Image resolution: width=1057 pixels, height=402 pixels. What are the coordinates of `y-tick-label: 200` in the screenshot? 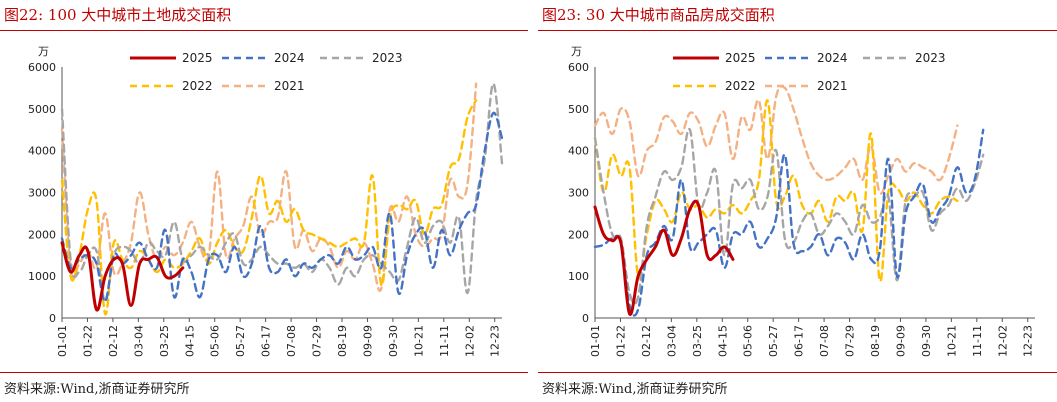 It's located at (578, 234).